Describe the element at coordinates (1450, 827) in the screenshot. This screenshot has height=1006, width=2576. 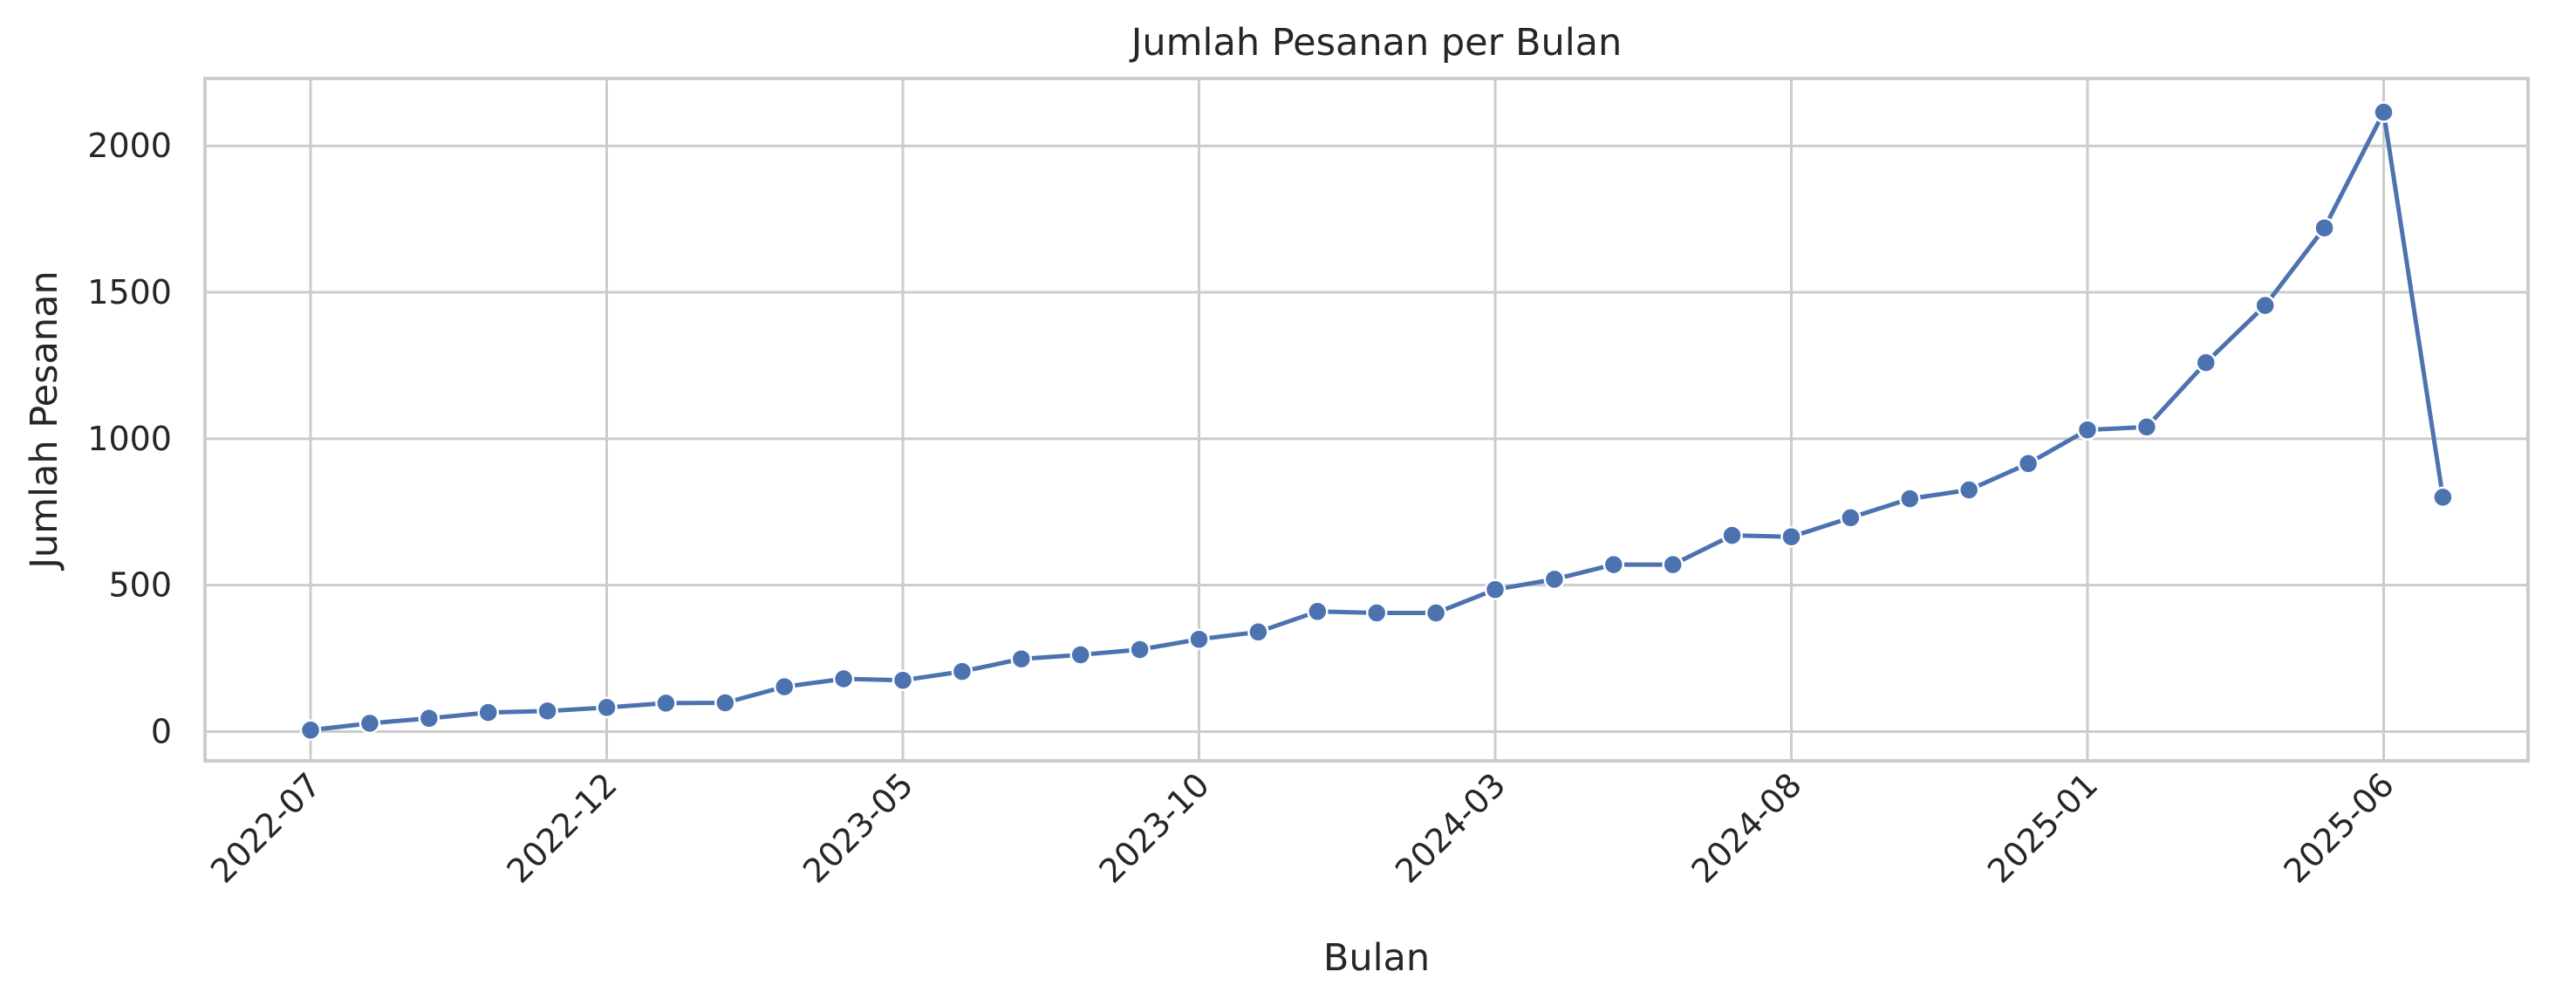
I see `x-tick-label: 2024-03` at that location.